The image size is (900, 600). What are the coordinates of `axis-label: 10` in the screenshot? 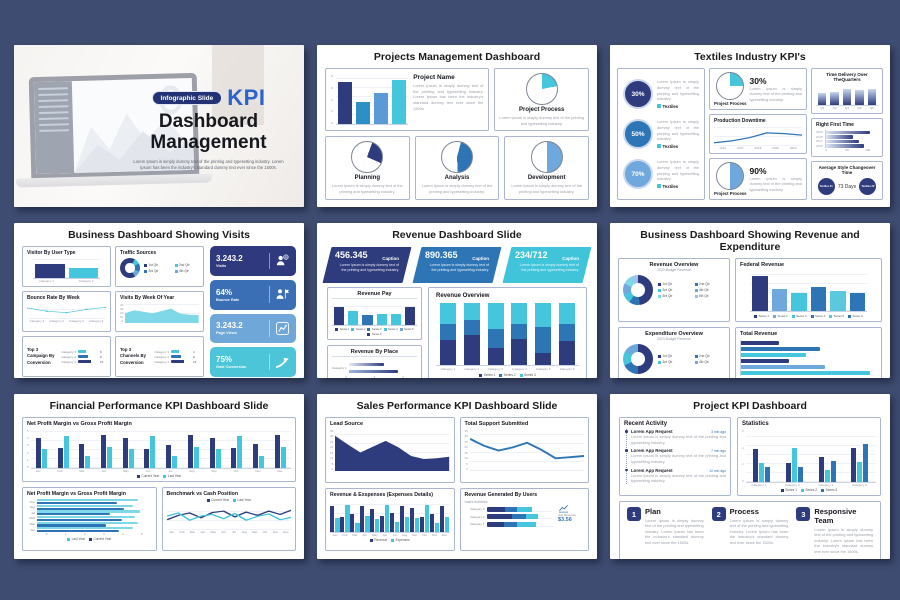 It's located at (466, 458).